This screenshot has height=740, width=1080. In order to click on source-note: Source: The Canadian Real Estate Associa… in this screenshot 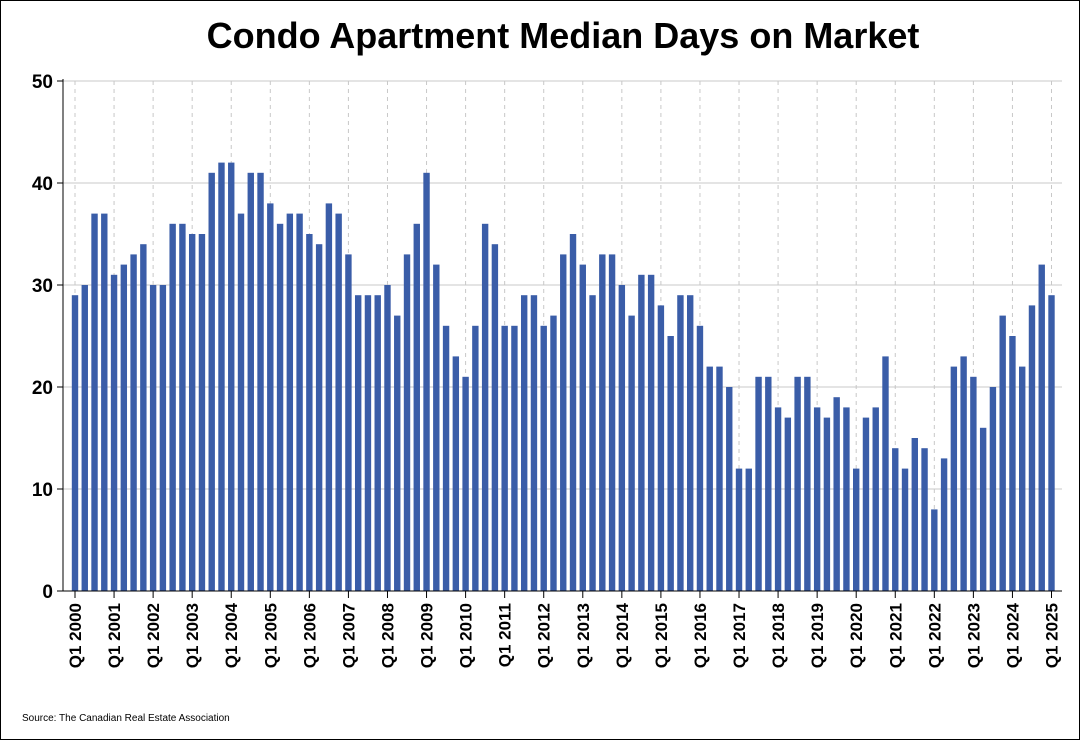, I will do `click(126, 718)`.